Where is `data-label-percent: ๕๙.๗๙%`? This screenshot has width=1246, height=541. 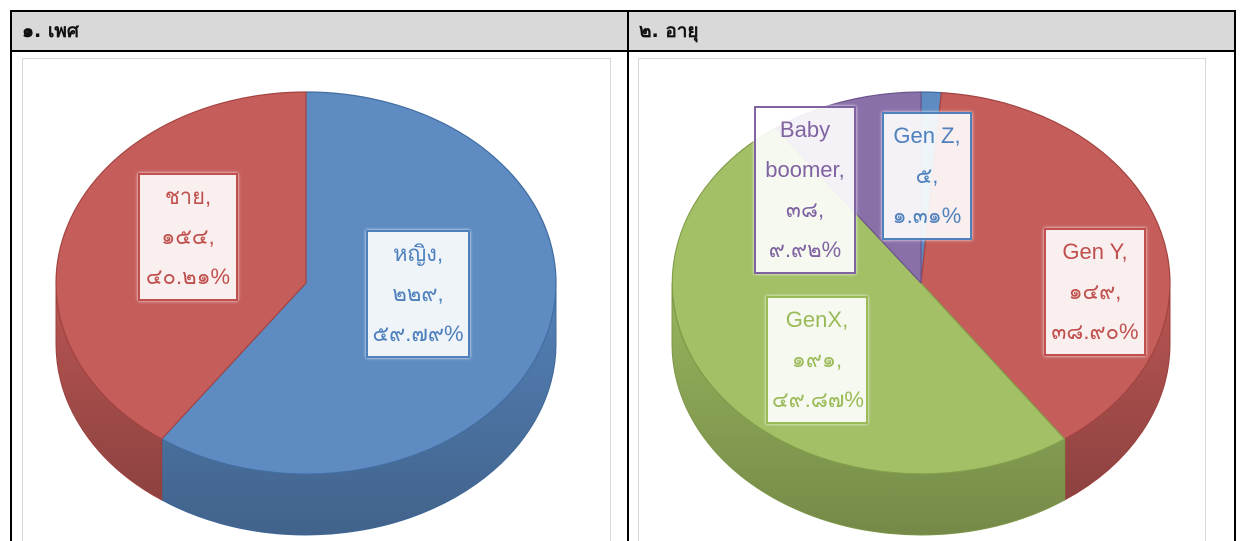
data-label-percent: ๕๙.๗๙% is located at coordinates (418, 333).